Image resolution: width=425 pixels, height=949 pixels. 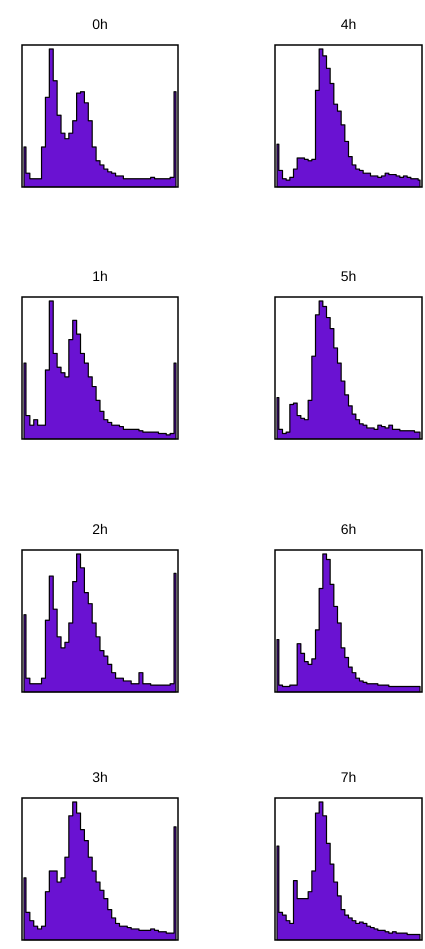 I want to click on chart-title: 6h, so click(x=348, y=529).